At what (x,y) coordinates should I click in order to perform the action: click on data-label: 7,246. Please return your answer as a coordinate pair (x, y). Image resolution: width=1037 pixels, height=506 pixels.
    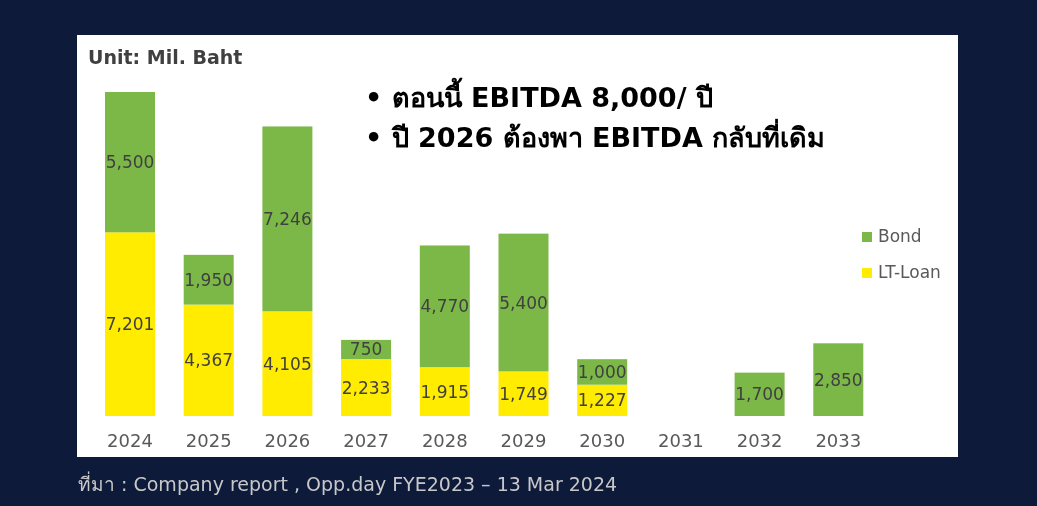
    Looking at the image, I should click on (287, 218).